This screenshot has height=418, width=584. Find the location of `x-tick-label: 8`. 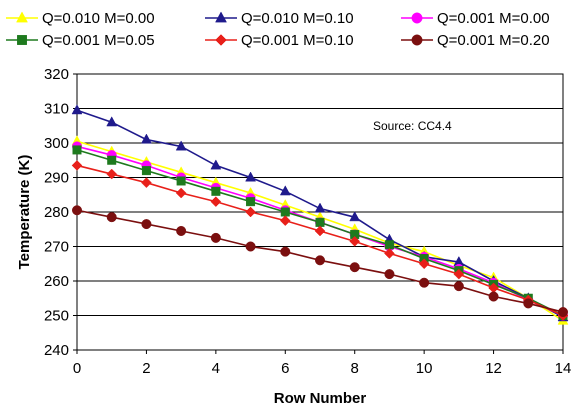

x-tick-label: 8 is located at coordinates (355, 368).